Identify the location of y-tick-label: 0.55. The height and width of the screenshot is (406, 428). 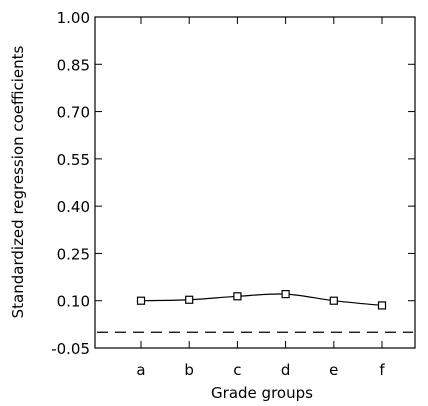
(73, 160).